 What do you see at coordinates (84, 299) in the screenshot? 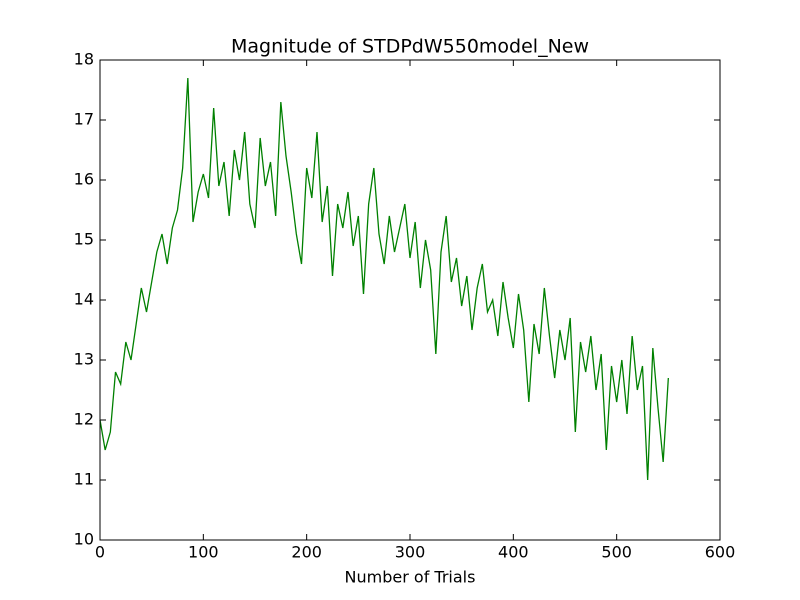
I see `y-tick-label: 14` at bounding box center [84, 299].